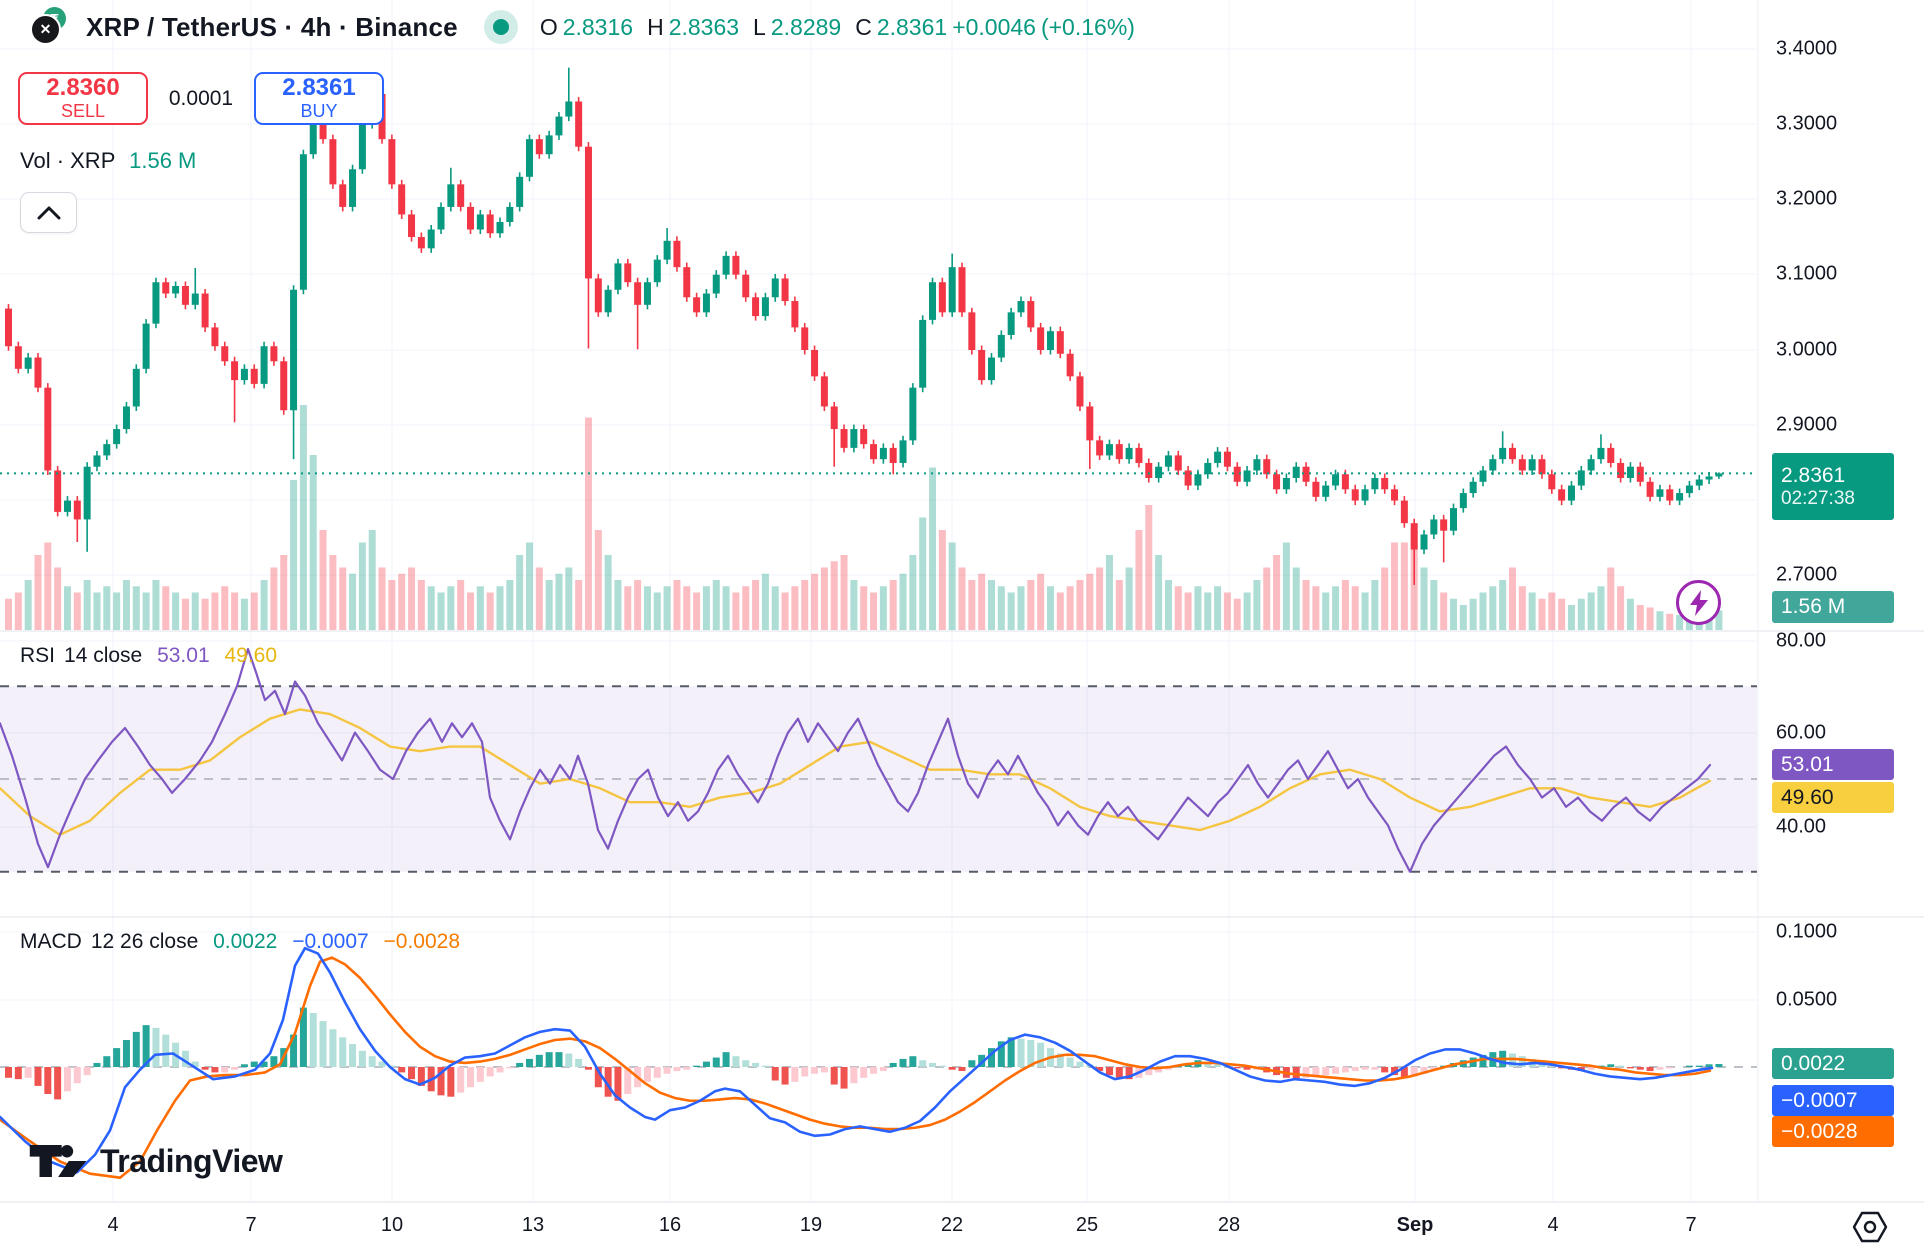  Describe the element at coordinates (806, 26) in the screenshot. I see `low-value: 2.8289` at that location.